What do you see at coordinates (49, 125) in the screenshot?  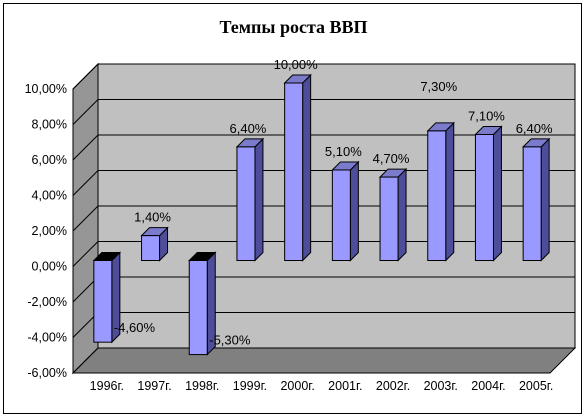 I see `y-tick-label: 8,00%` at bounding box center [49, 125].